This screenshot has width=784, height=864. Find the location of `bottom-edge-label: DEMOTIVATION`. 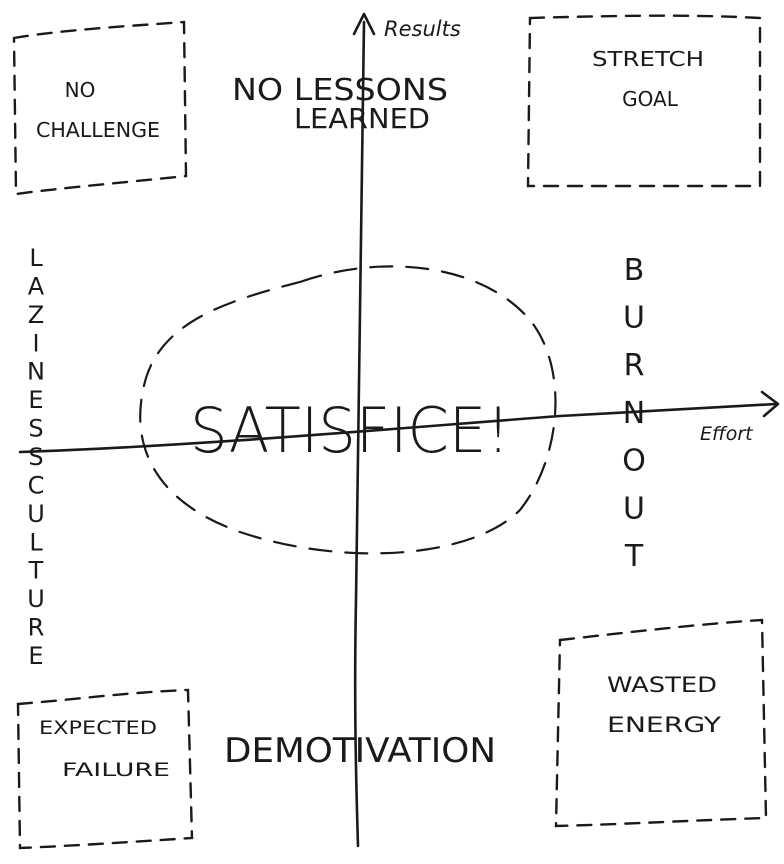

bottom-edge-label: DEMOTIVATION is located at coordinates (360, 751).